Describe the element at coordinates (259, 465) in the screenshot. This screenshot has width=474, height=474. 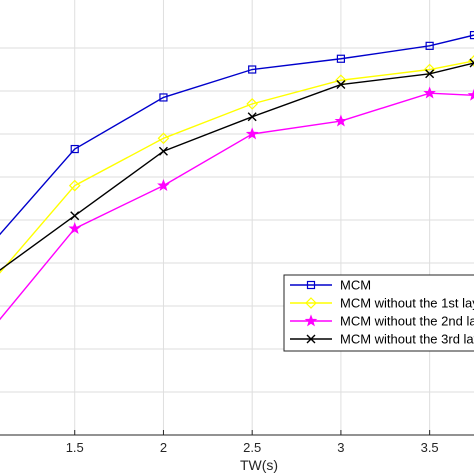
I see `x-axis-label: TW(s)` at that location.